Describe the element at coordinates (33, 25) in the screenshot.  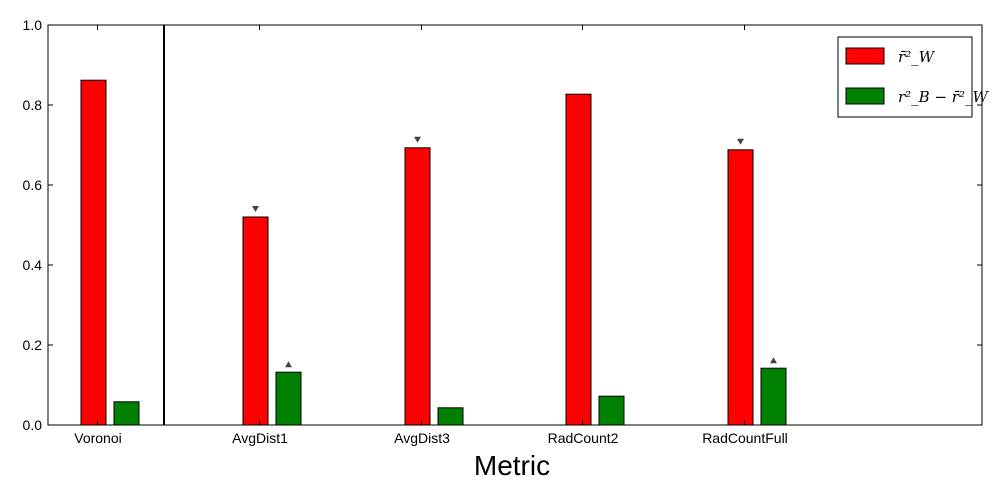
I see `y-tick-label: 1.0` at that location.